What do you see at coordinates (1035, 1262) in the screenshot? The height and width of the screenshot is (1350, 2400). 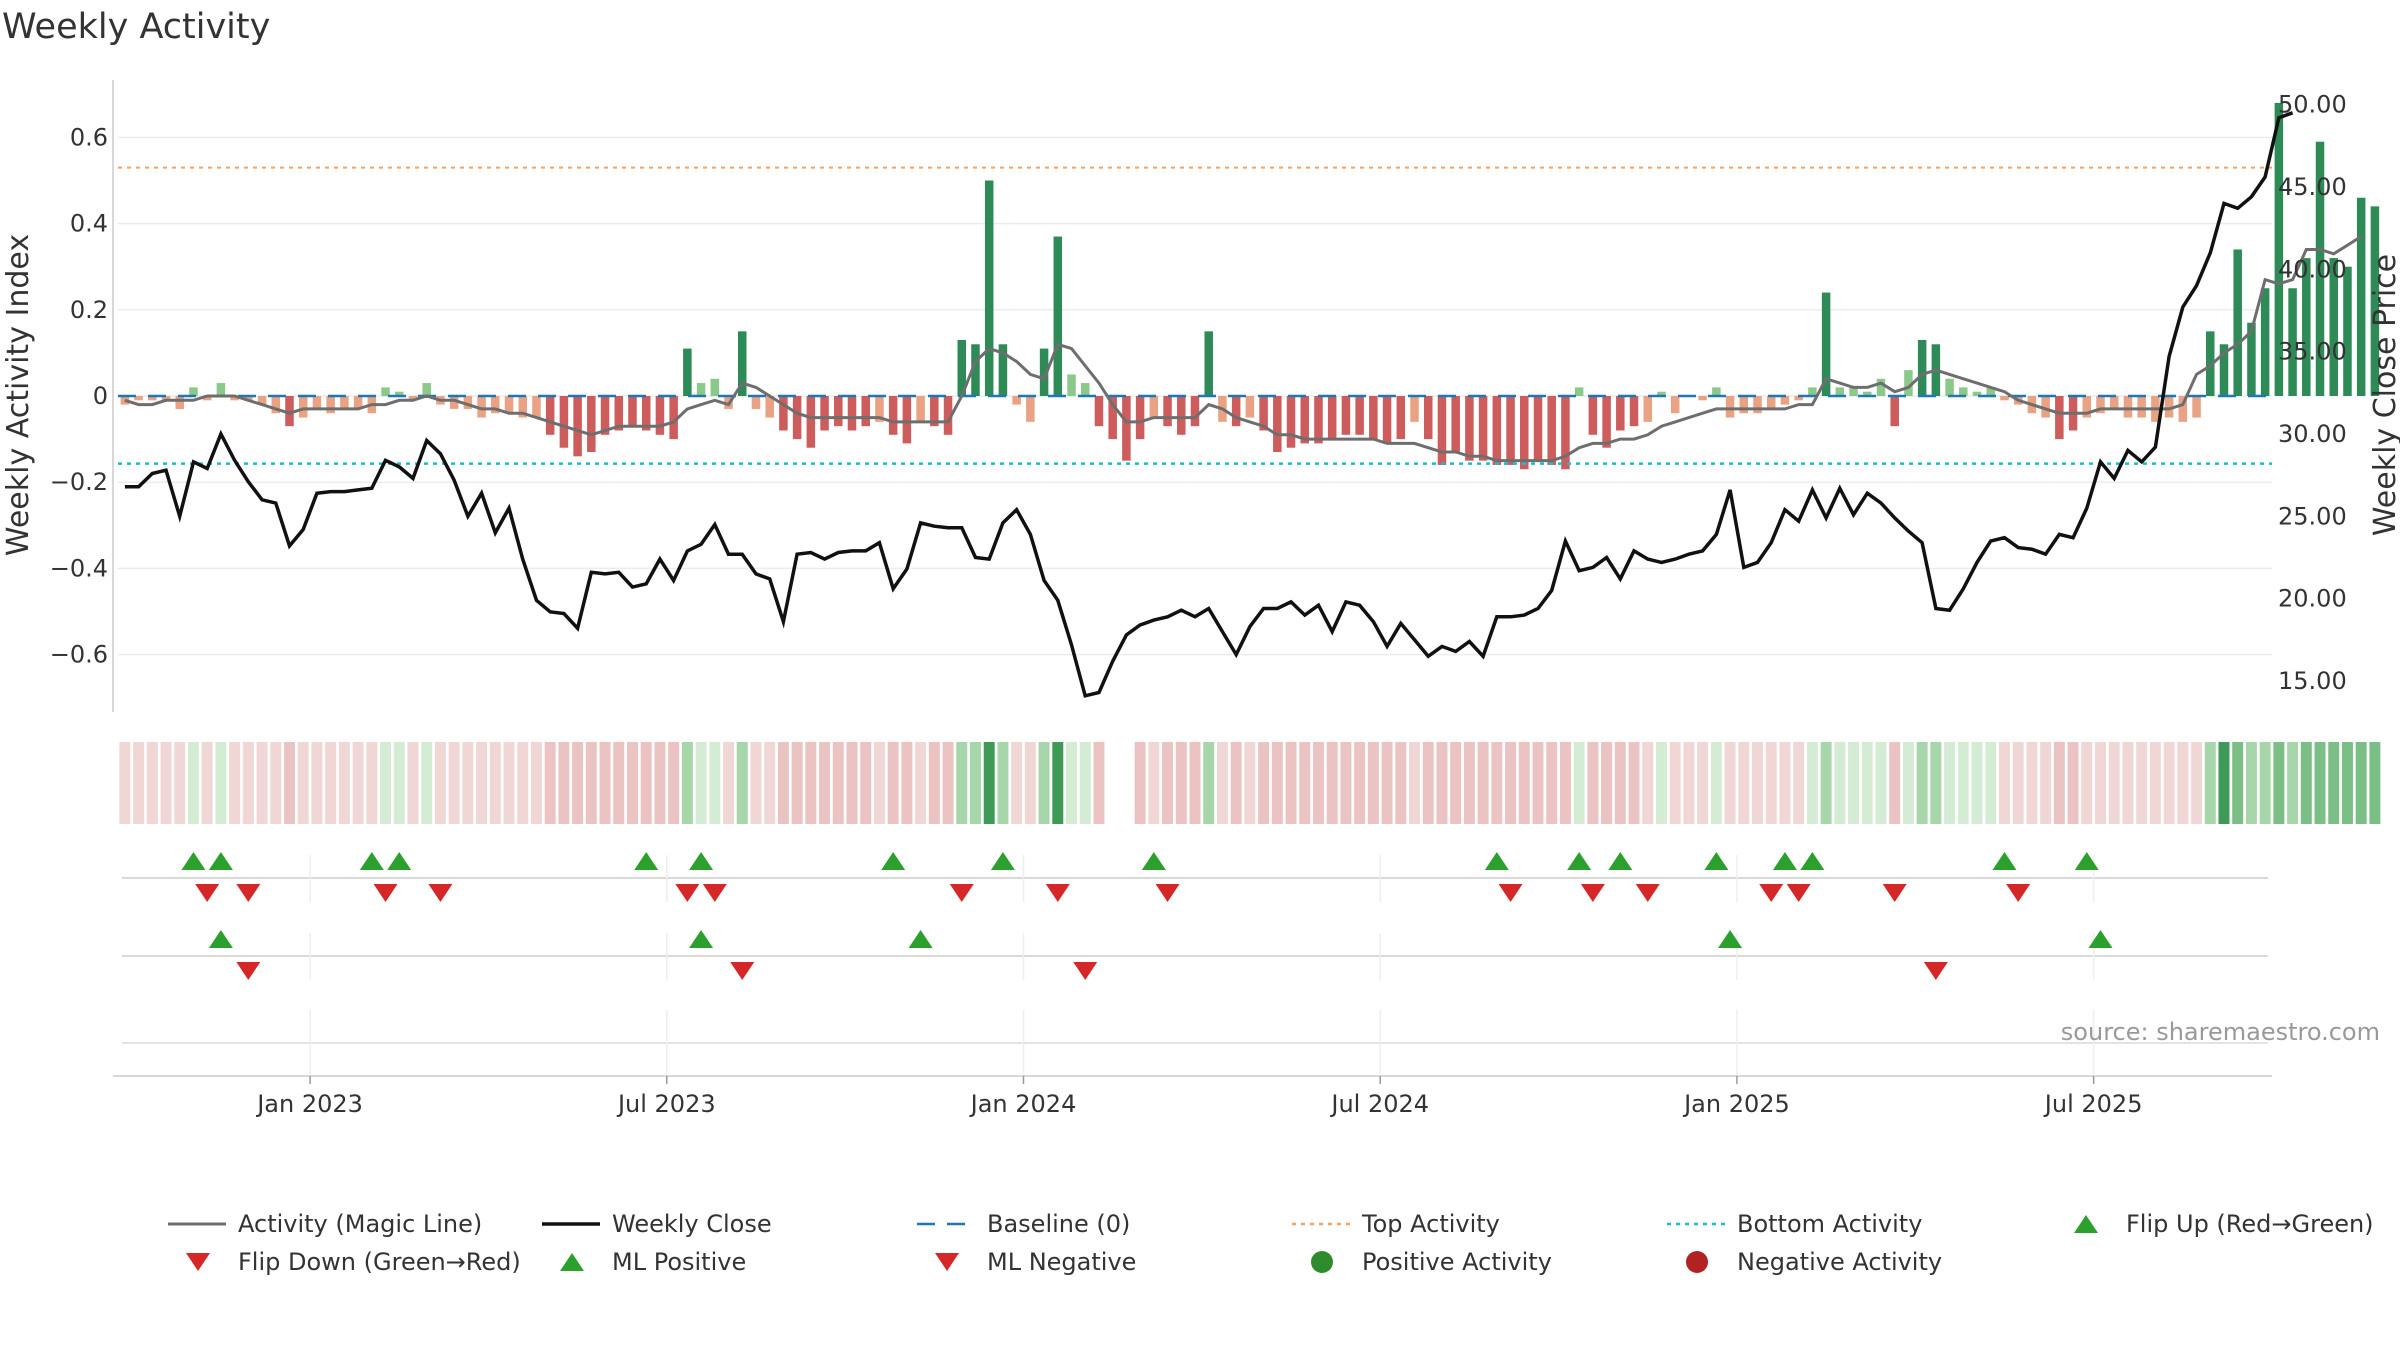 I see `legend-item: ML Negative` at bounding box center [1035, 1262].